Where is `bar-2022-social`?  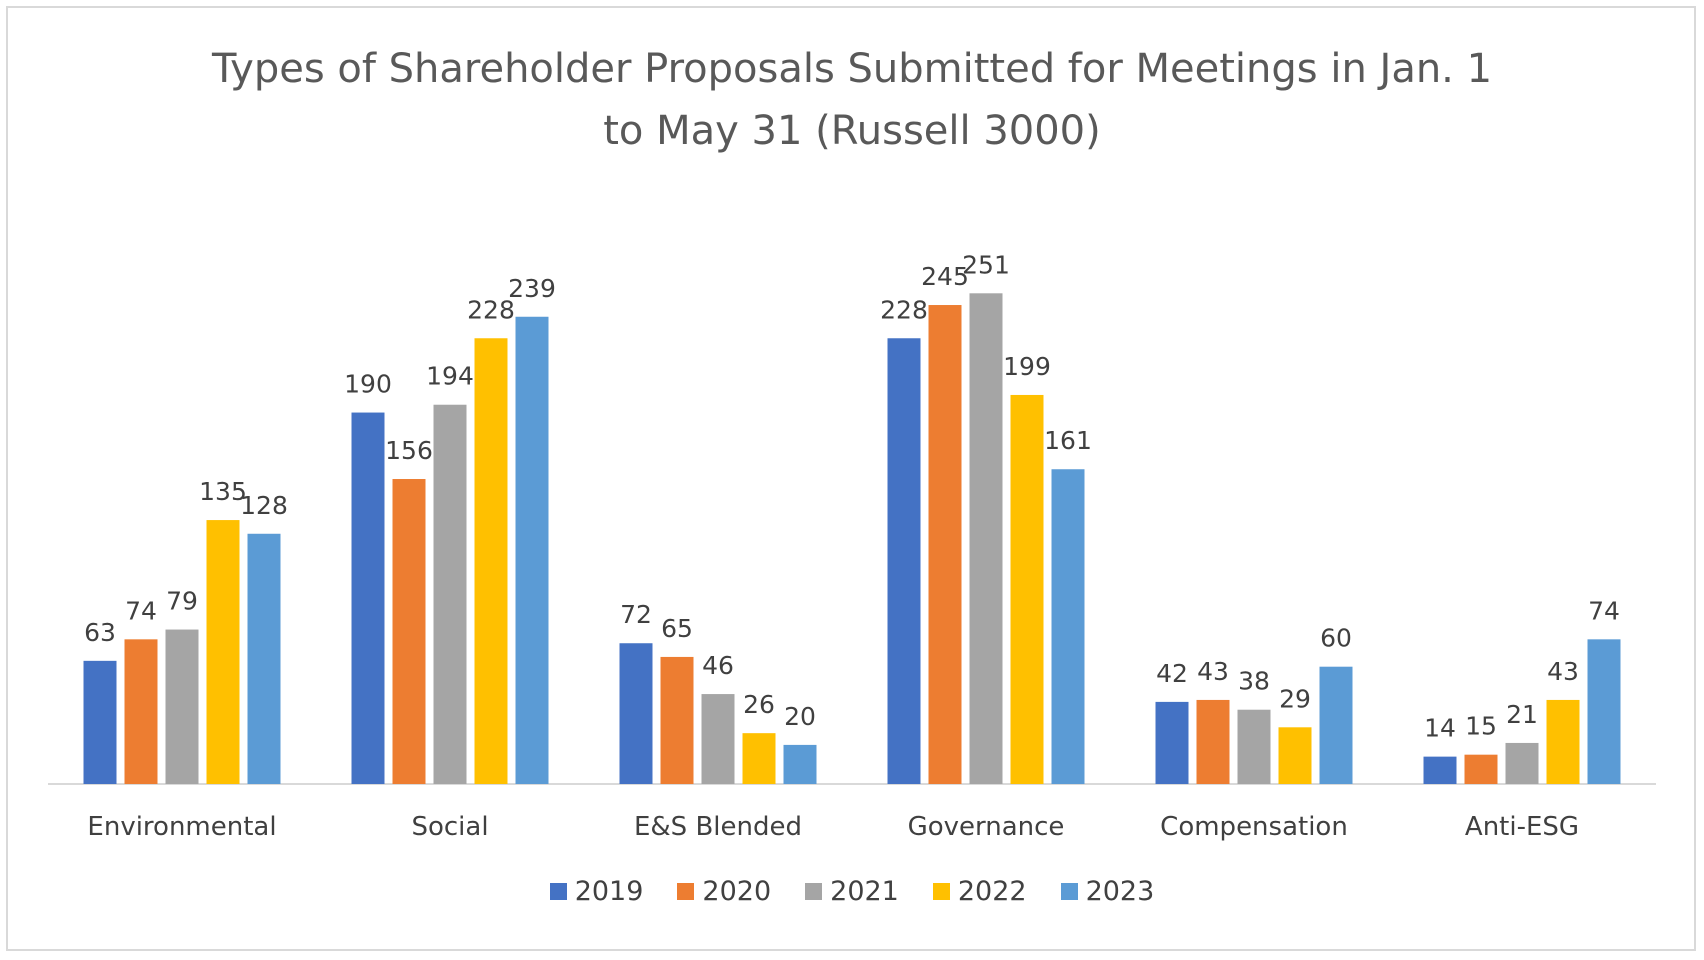 bar-2022-social is located at coordinates (491, 561).